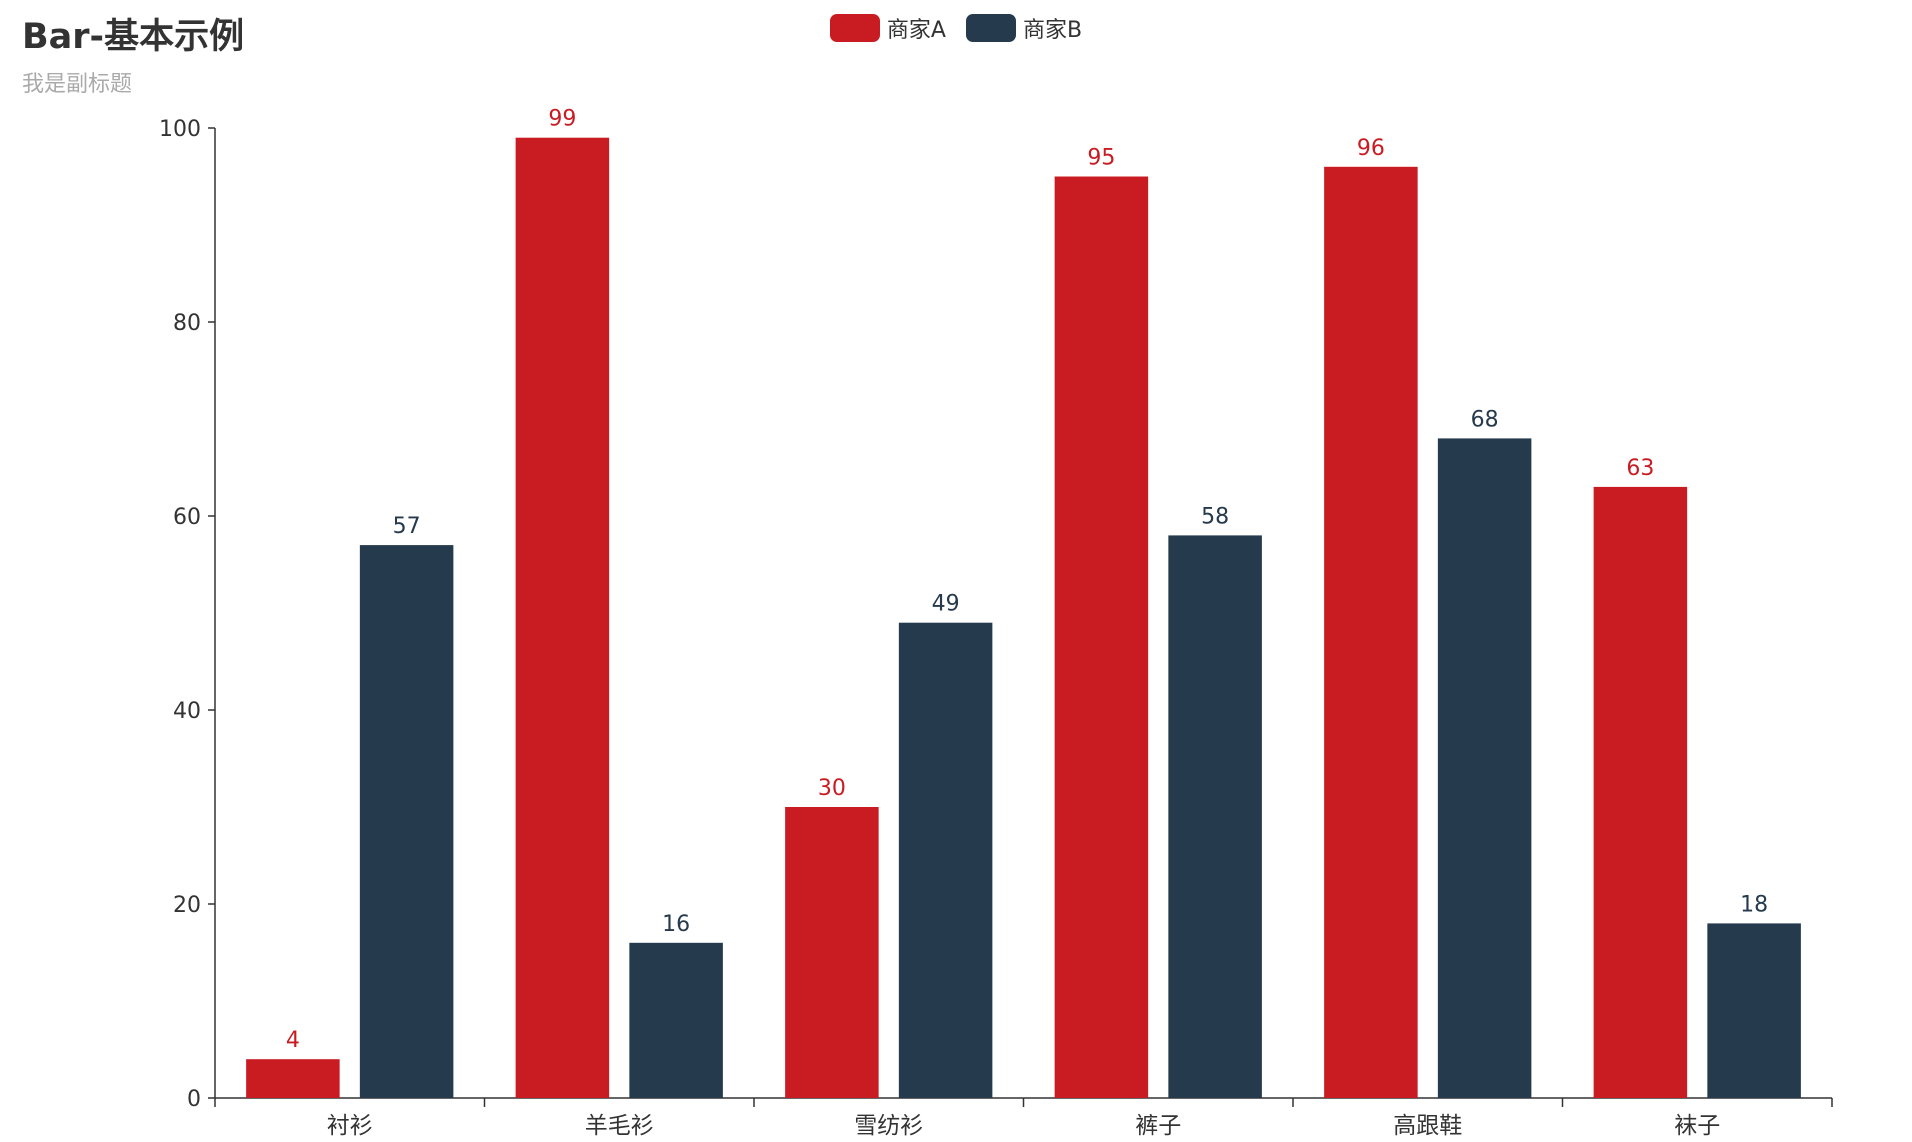  What do you see at coordinates (956, 28) in the screenshot?
I see `legend: 商家A 商家B` at bounding box center [956, 28].